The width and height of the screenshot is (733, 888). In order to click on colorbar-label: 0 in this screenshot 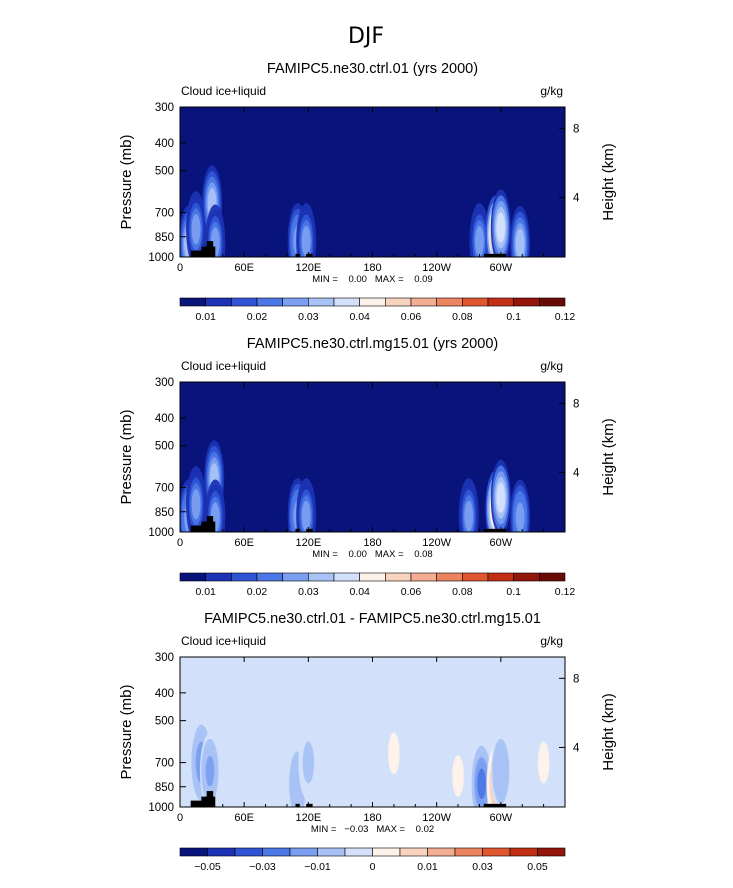, I will do `click(373, 867)`.